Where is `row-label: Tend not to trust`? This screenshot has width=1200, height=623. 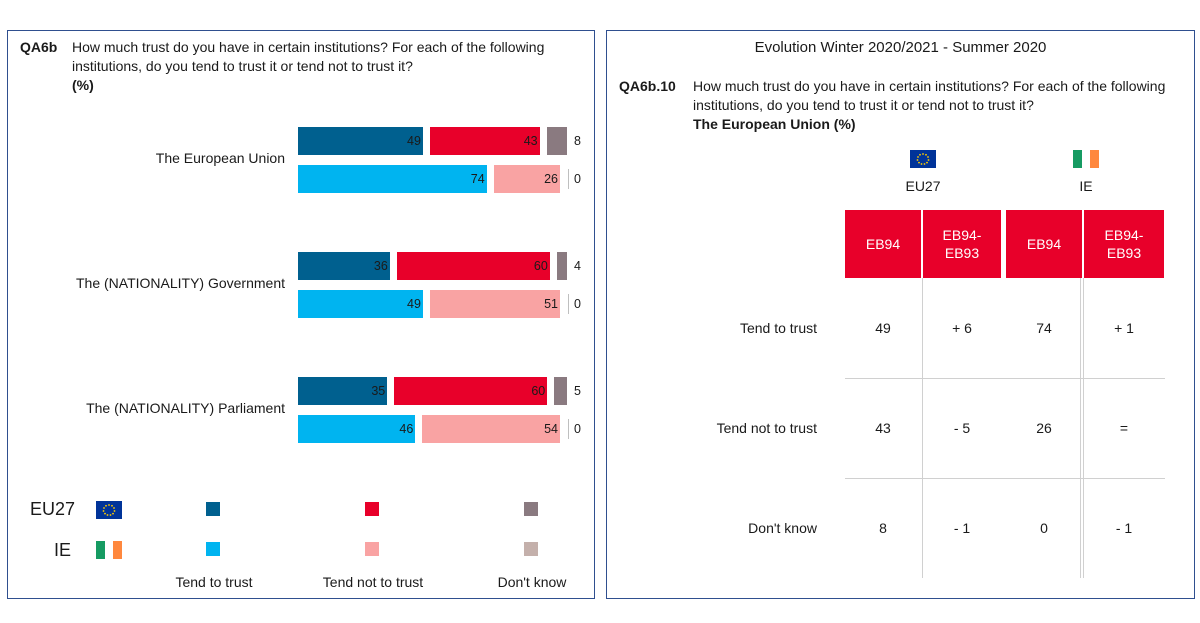 row-label: Tend not to trust is located at coordinates (766, 428).